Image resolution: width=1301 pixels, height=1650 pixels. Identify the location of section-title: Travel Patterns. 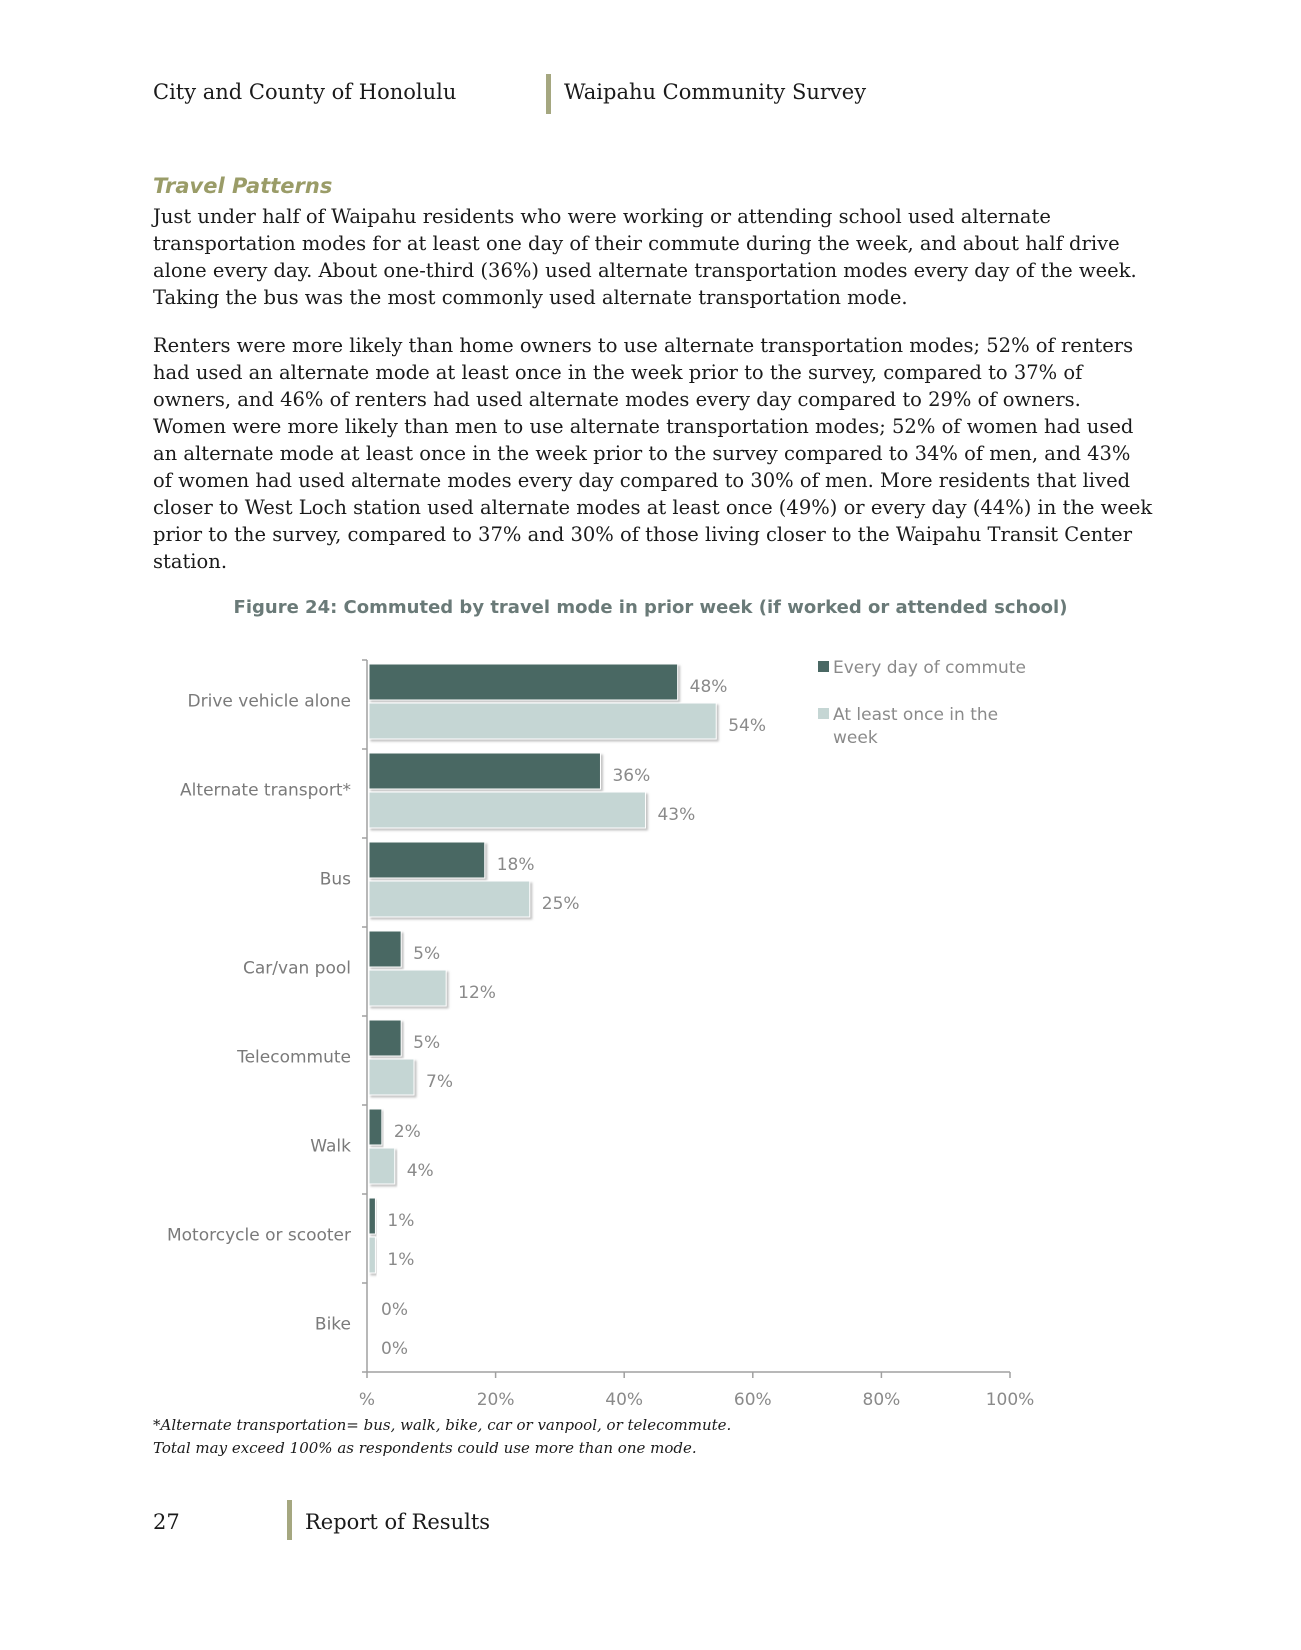
(243, 186).